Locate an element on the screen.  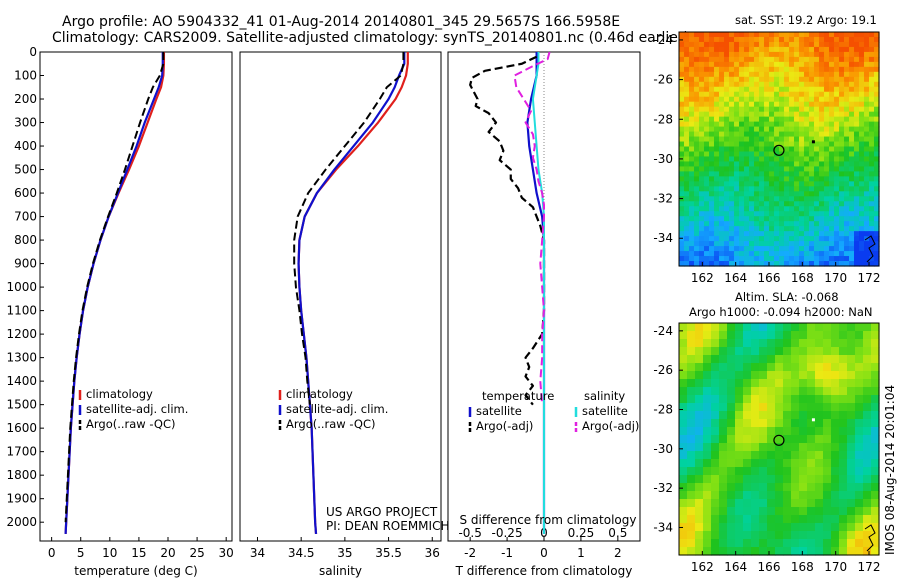
legend-label: Argo(..raw -QC) is located at coordinates (131, 424).